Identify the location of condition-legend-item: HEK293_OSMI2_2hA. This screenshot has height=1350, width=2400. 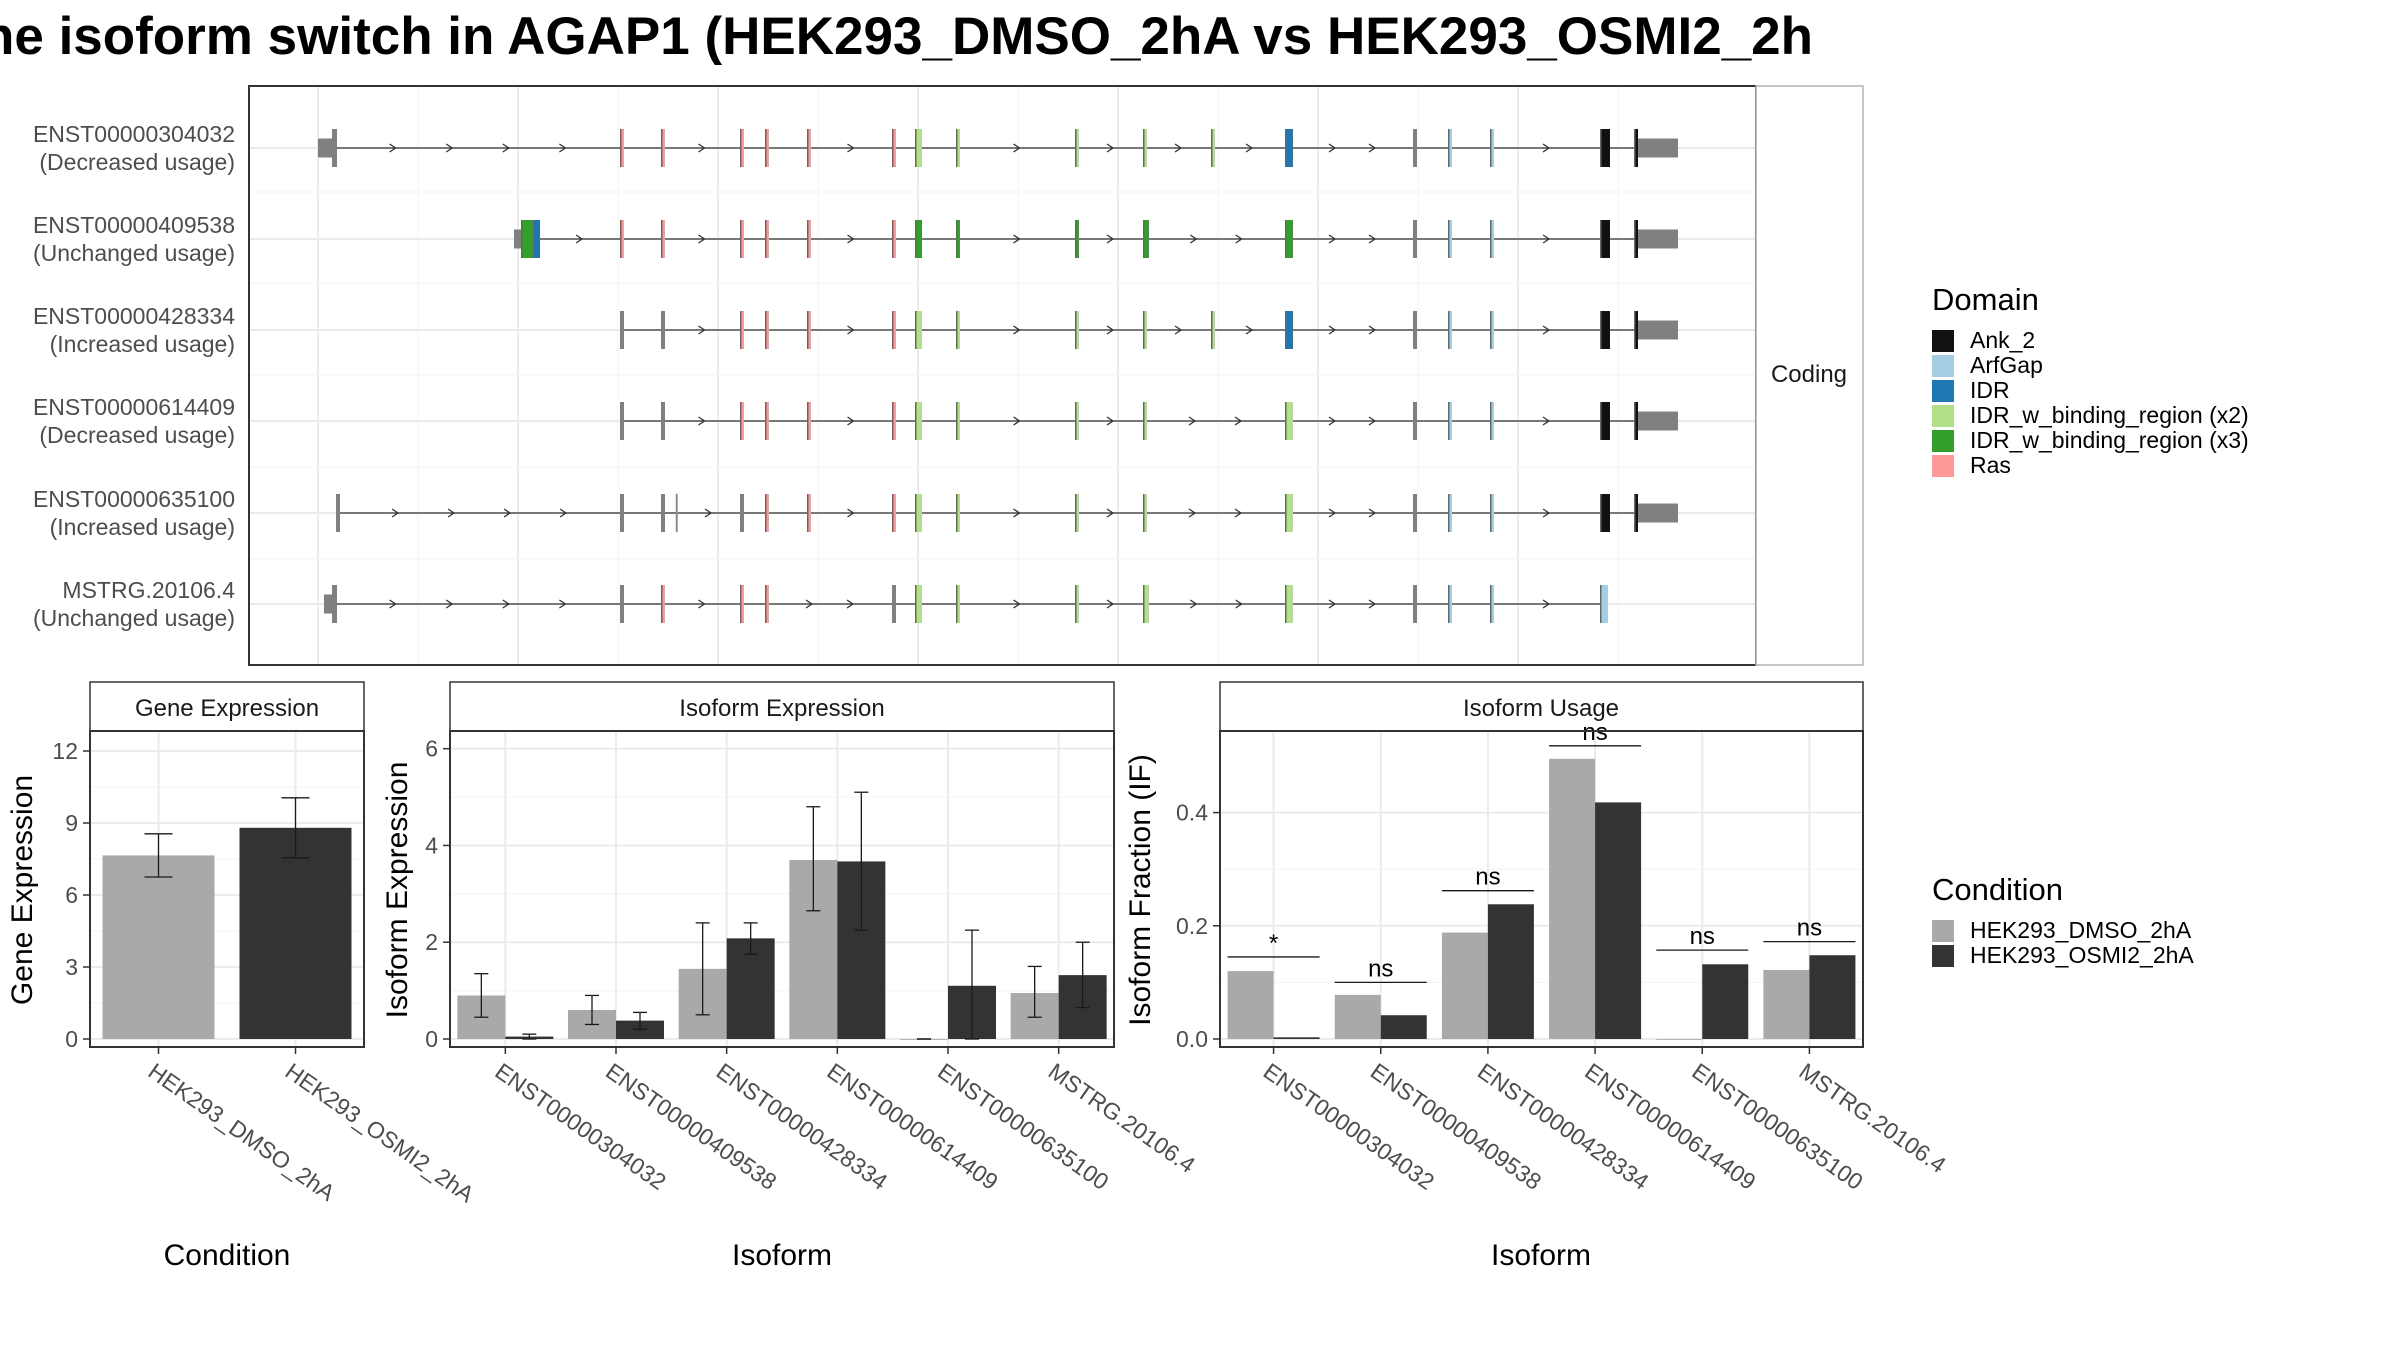
(2063, 955).